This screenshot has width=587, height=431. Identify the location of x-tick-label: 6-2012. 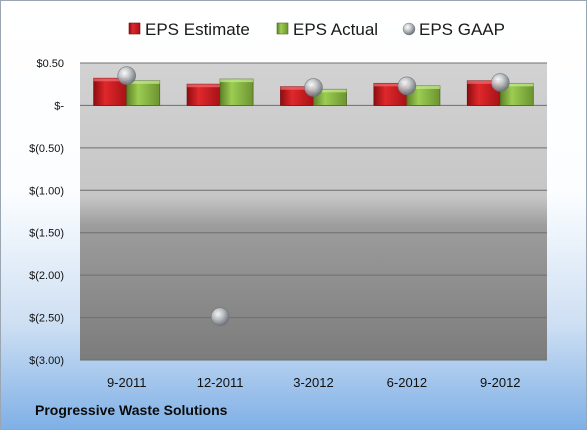
(407, 382).